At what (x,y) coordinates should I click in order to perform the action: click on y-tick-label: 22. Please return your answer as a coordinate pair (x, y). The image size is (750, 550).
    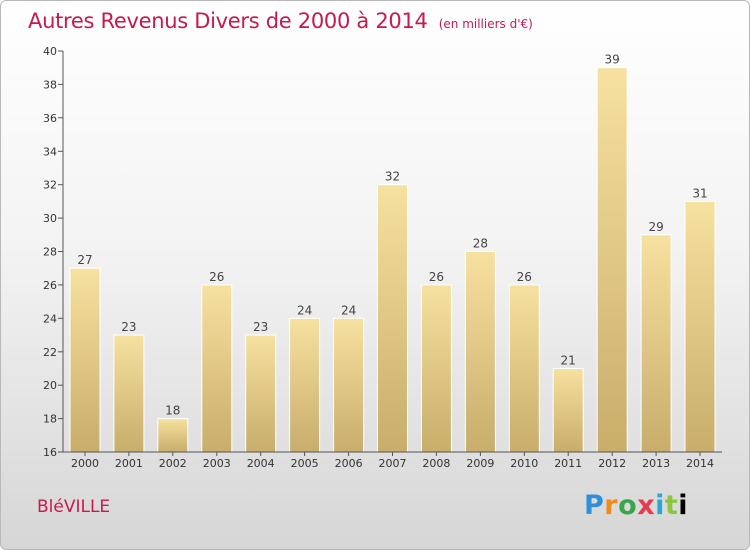
    Looking at the image, I should click on (50, 352).